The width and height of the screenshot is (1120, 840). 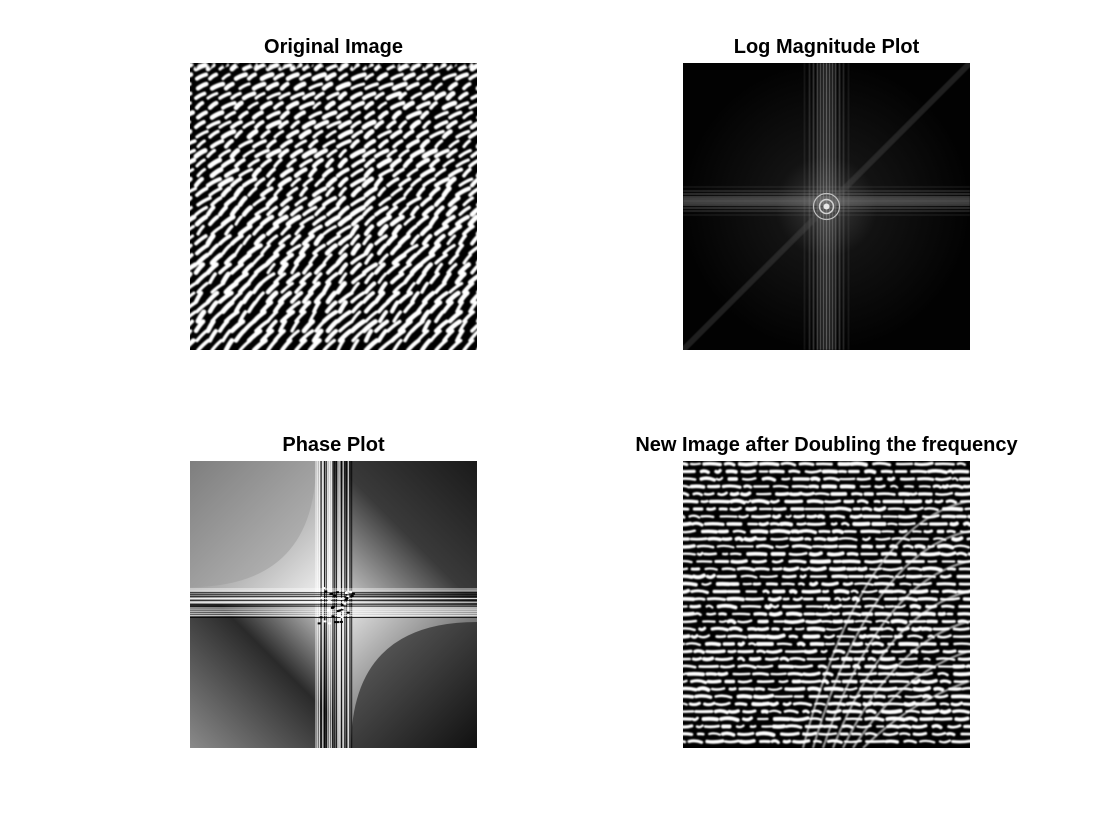 What do you see at coordinates (333, 445) in the screenshot?
I see `panel-title-phase-plot: Phase Plot` at bounding box center [333, 445].